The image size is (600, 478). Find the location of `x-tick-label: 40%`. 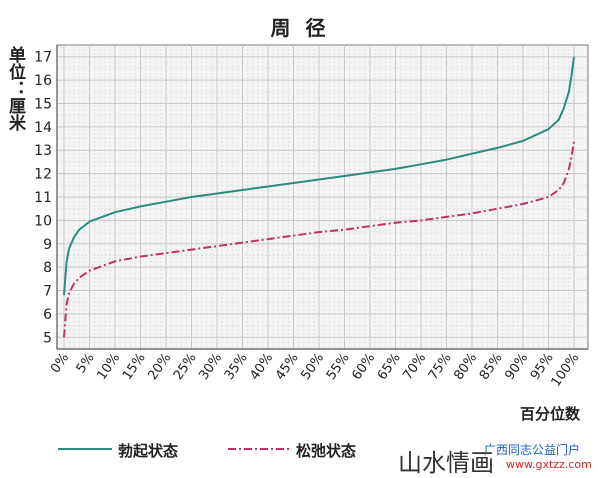

x-tick-label: 40% is located at coordinates (261, 367).